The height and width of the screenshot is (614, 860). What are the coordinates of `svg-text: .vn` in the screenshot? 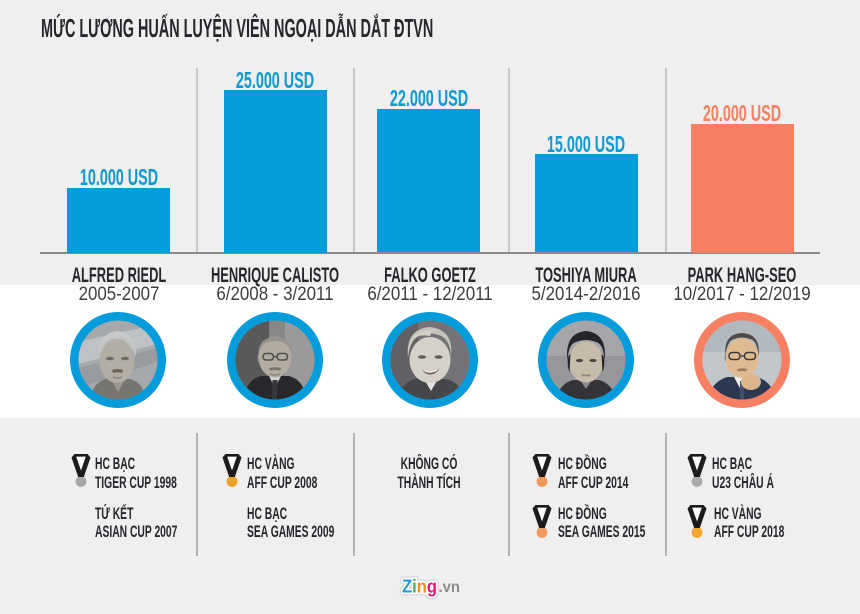 It's located at (450, 587).